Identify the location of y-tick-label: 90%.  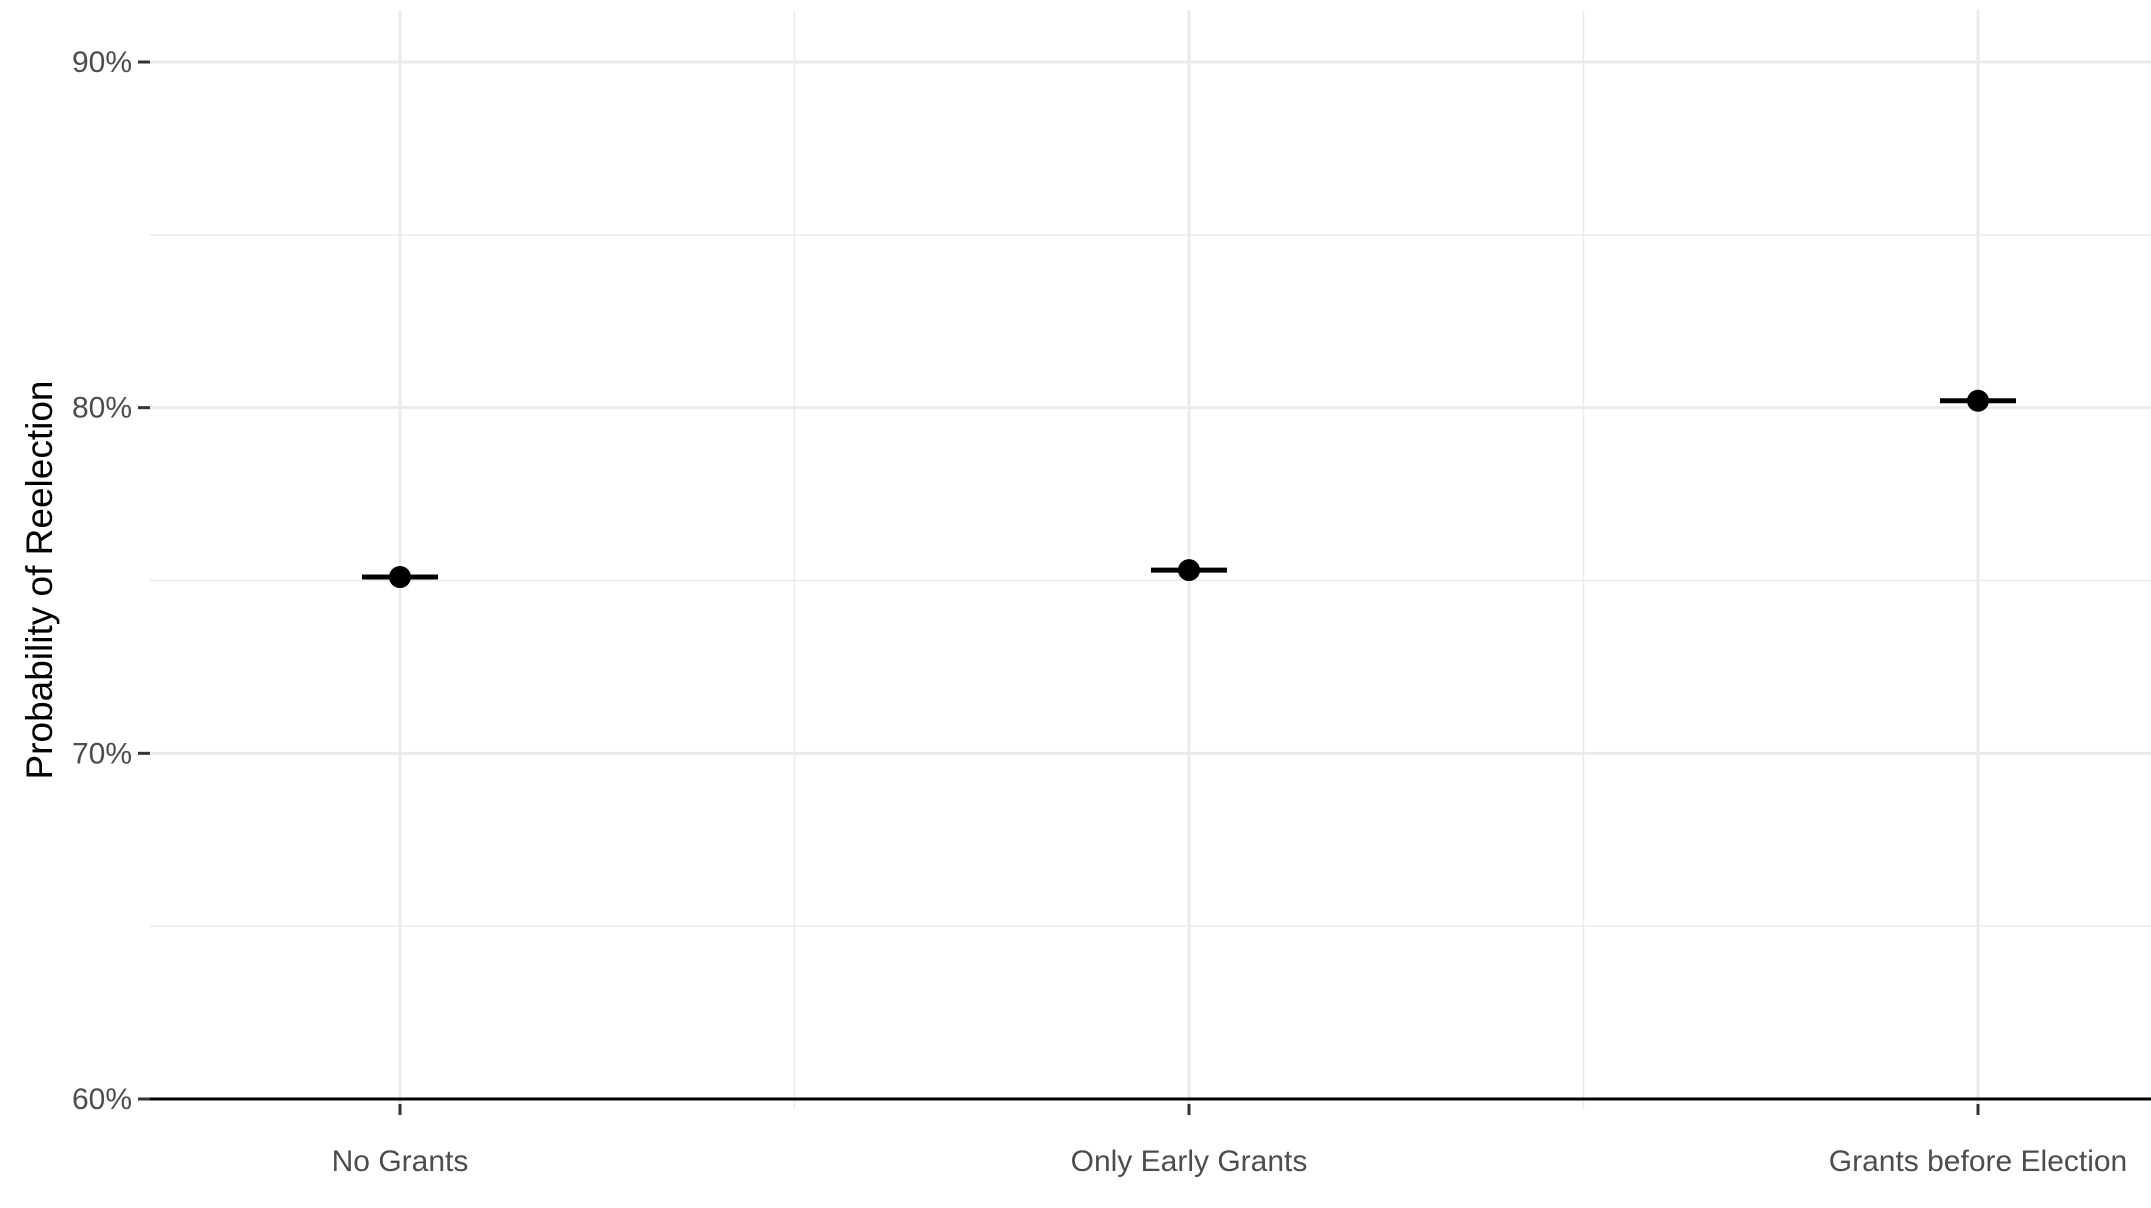
(102, 62).